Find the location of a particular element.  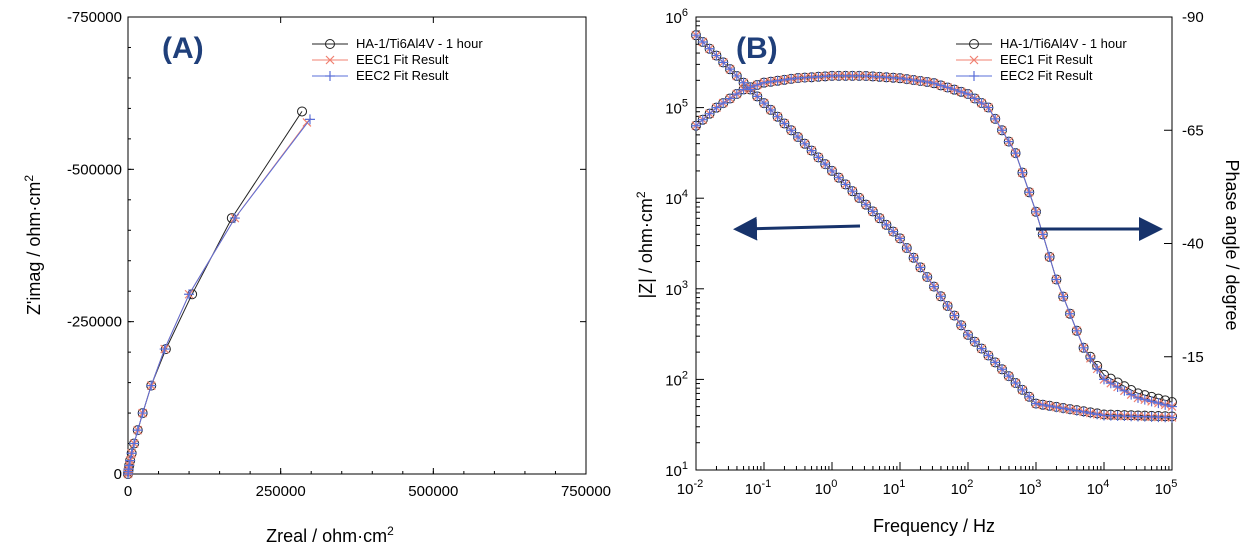

x-tick-label: 10³ is located at coordinates (1030, 488).